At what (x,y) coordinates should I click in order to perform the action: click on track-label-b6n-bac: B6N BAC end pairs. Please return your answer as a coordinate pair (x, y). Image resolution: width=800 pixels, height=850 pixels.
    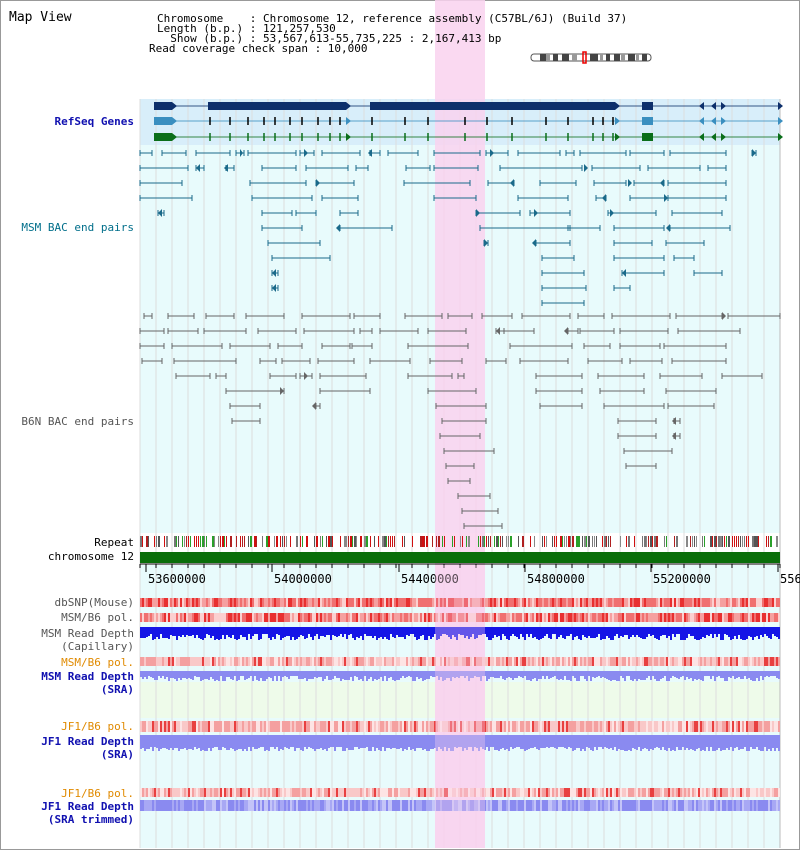
    Looking at the image, I should click on (77, 421).